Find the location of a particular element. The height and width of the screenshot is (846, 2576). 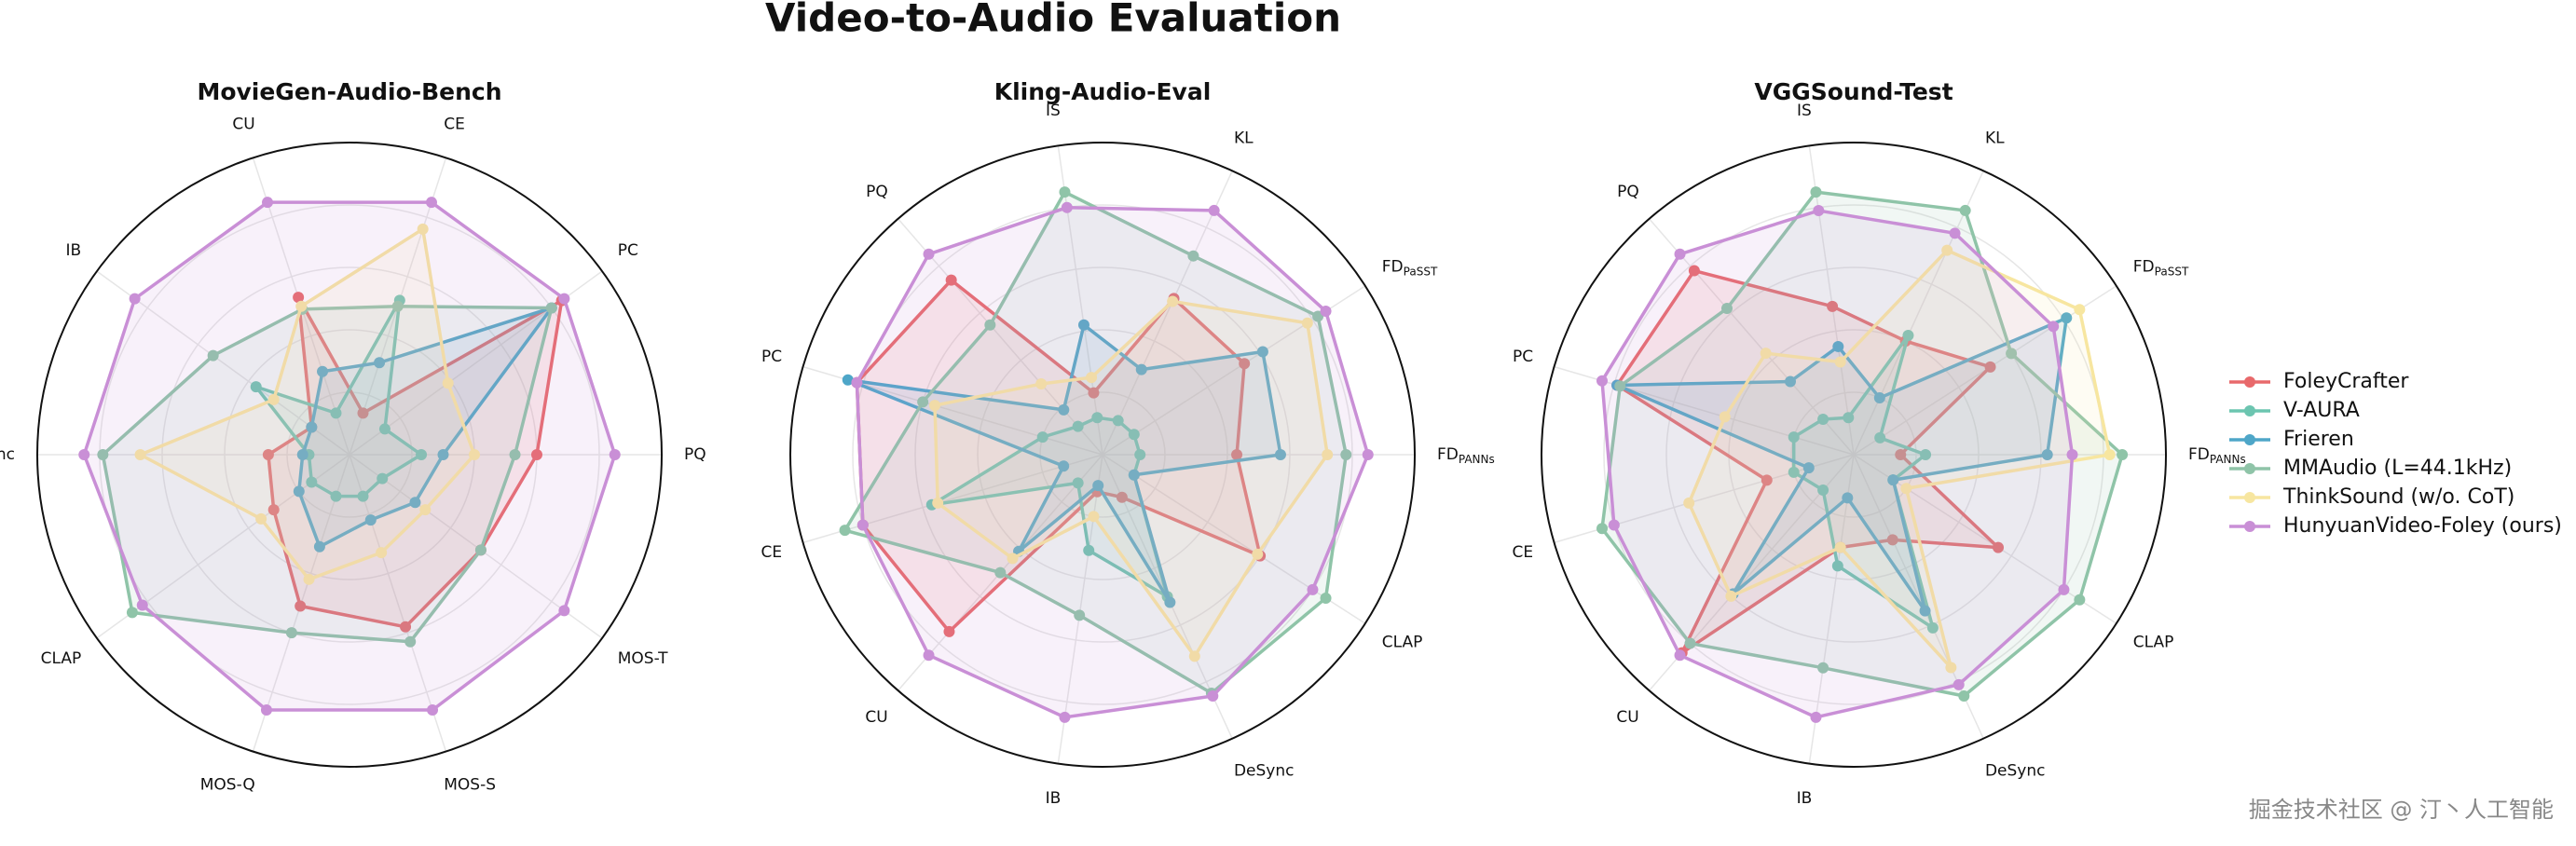

legend-text: V-AURA is located at coordinates (2321, 410).